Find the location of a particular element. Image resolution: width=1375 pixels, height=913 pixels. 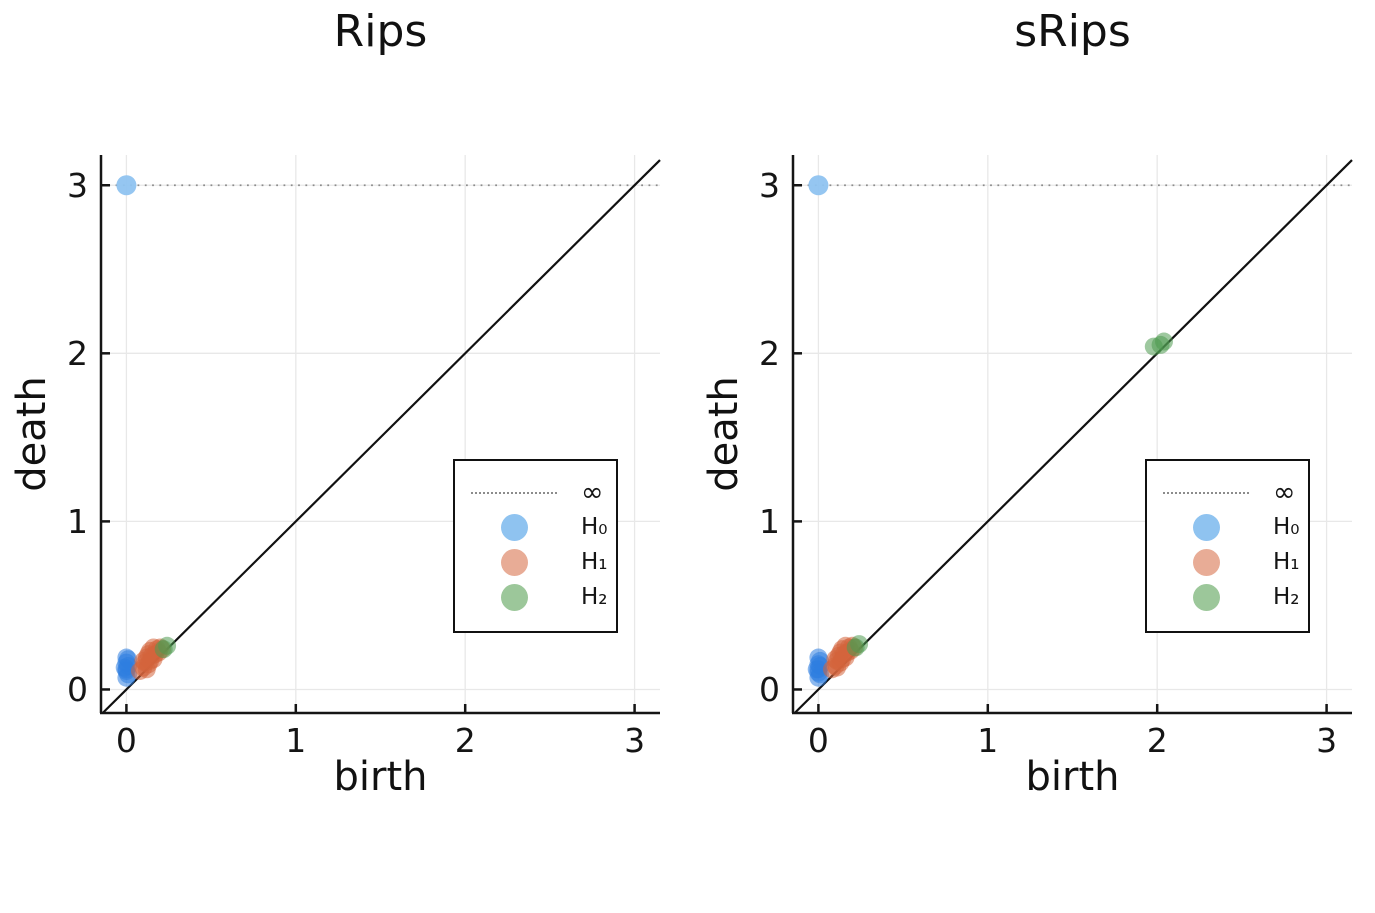

chart-title-rips: Rips is located at coordinates (380, 31).